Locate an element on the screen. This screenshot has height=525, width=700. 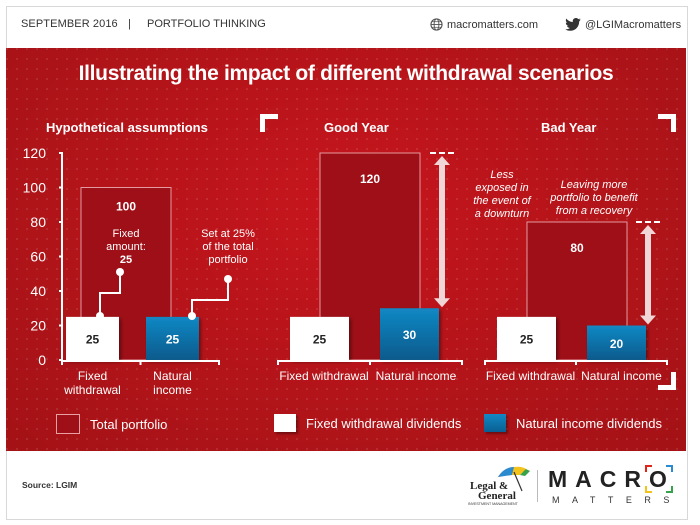
annotation-natural-income: portfolio is located at coordinates (227, 260).